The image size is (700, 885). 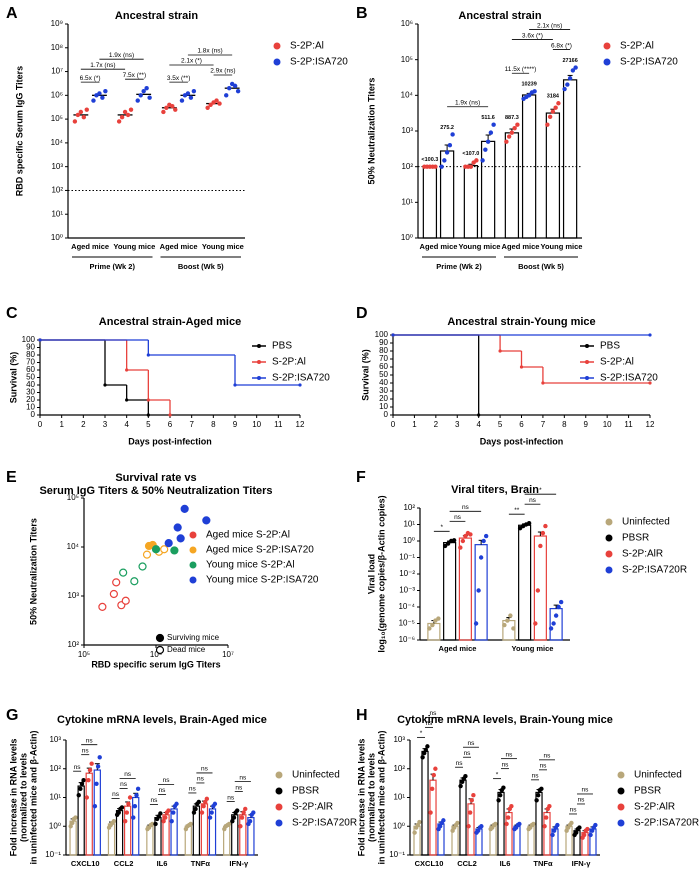 What do you see at coordinates (480, 246) in the screenshot?
I see `x-tick-label: Young mice` at bounding box center [480, 246].